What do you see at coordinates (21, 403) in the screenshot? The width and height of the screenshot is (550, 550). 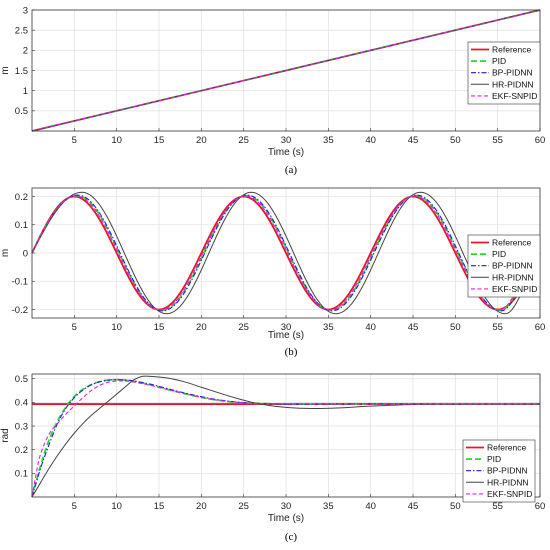 I see `y-tick-label: 0.4` at bounding box center [21, 403].